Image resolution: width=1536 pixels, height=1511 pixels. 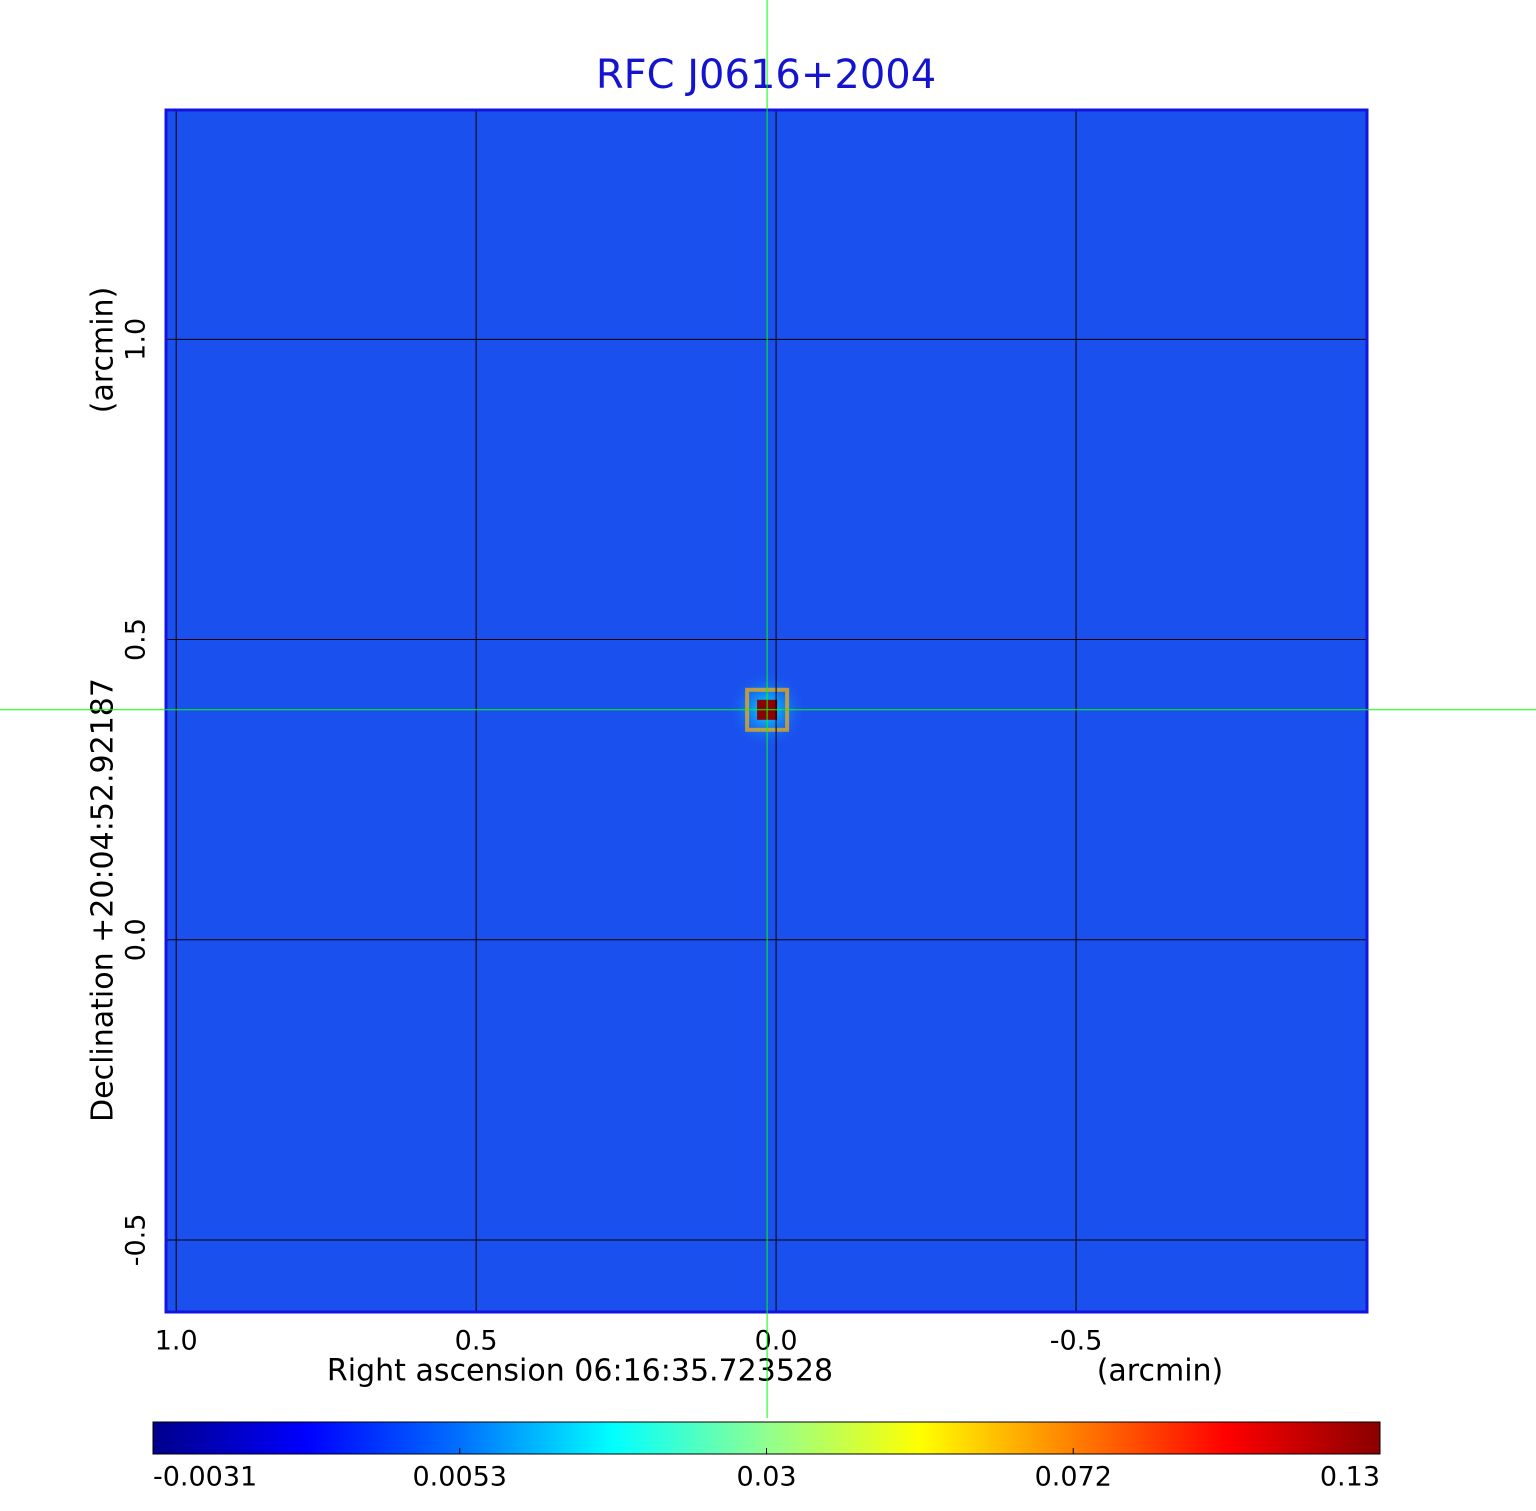 What do you see at coordinates (580, 1371) in the screenshot?
I see `x-axis-label: Right ascension 06:16:35.723528` at bounding box center [580, 1371].